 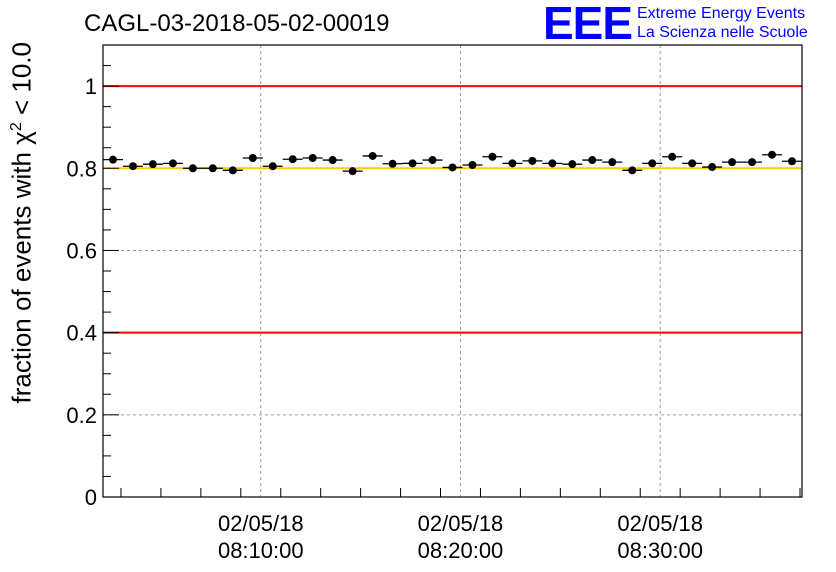 I want to click on x-tick-label-time-2: 08:30:00, so click(x=660, y=550).